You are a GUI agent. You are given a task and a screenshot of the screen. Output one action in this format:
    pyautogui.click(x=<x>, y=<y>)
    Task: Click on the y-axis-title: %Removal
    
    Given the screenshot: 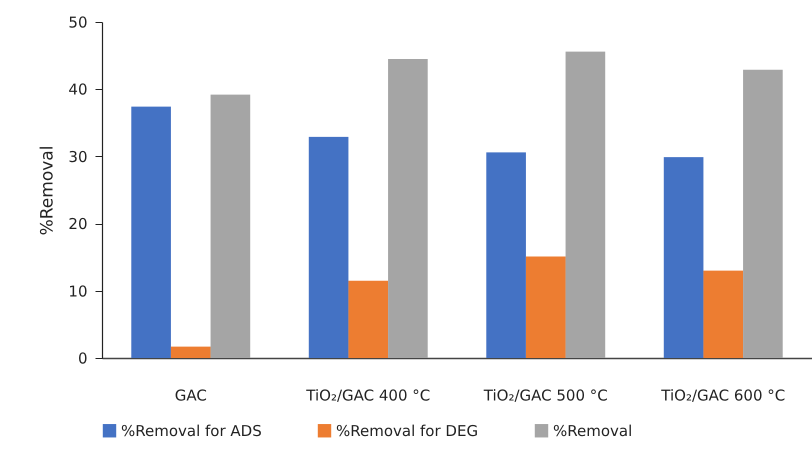 What is the action you would take?
    pyautogui.click(x=47, y=191)
    